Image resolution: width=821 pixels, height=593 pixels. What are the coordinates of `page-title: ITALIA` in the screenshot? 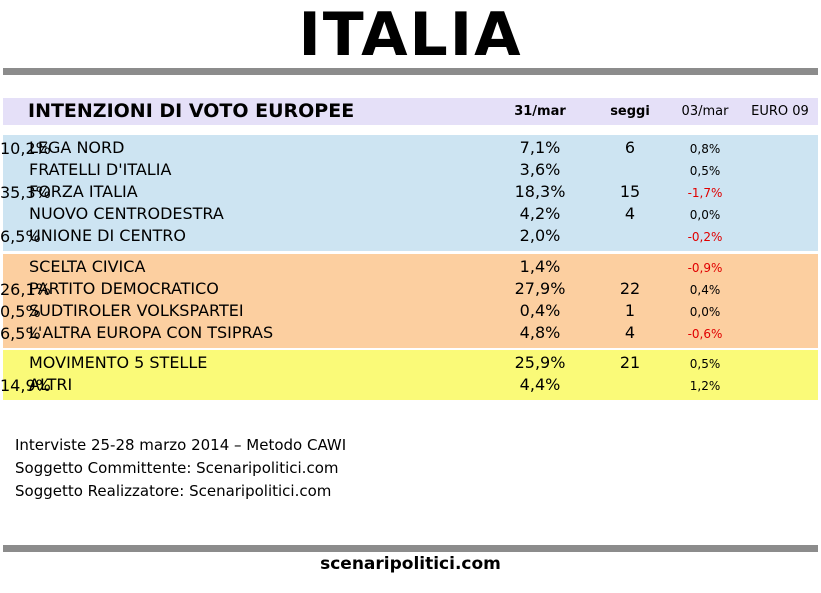 It's located at (410, 35).